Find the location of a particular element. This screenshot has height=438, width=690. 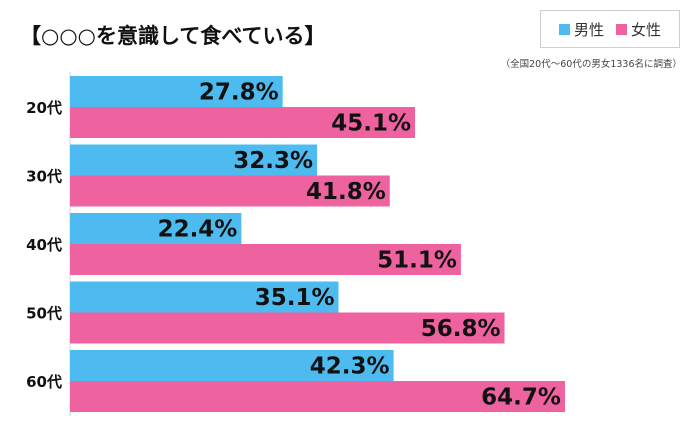

survey-note: （全国20代～60代の男女1336名に調査） is located at coordinates (591, 64).